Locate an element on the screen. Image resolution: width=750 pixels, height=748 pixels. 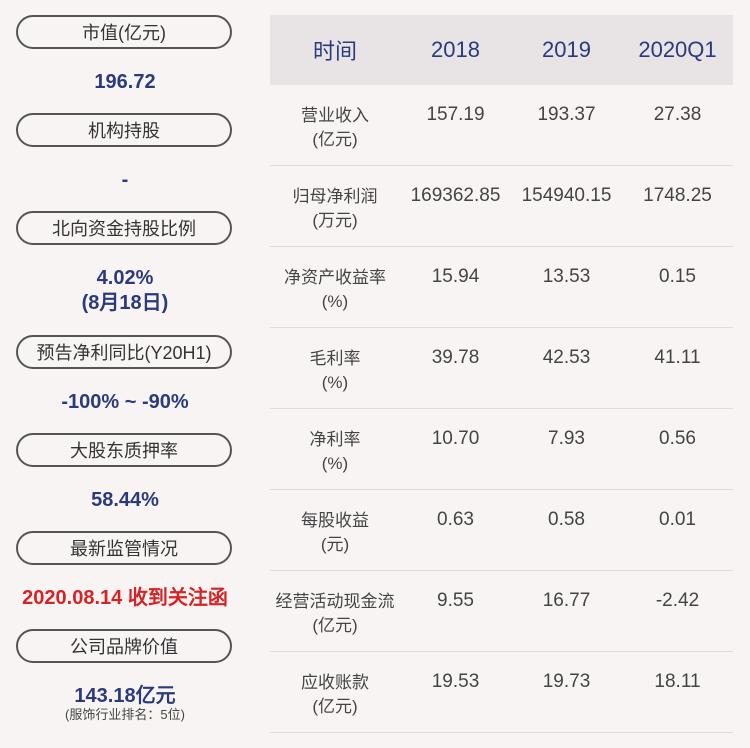
cell-value: 27.38 is located at coordinates (677, 114).